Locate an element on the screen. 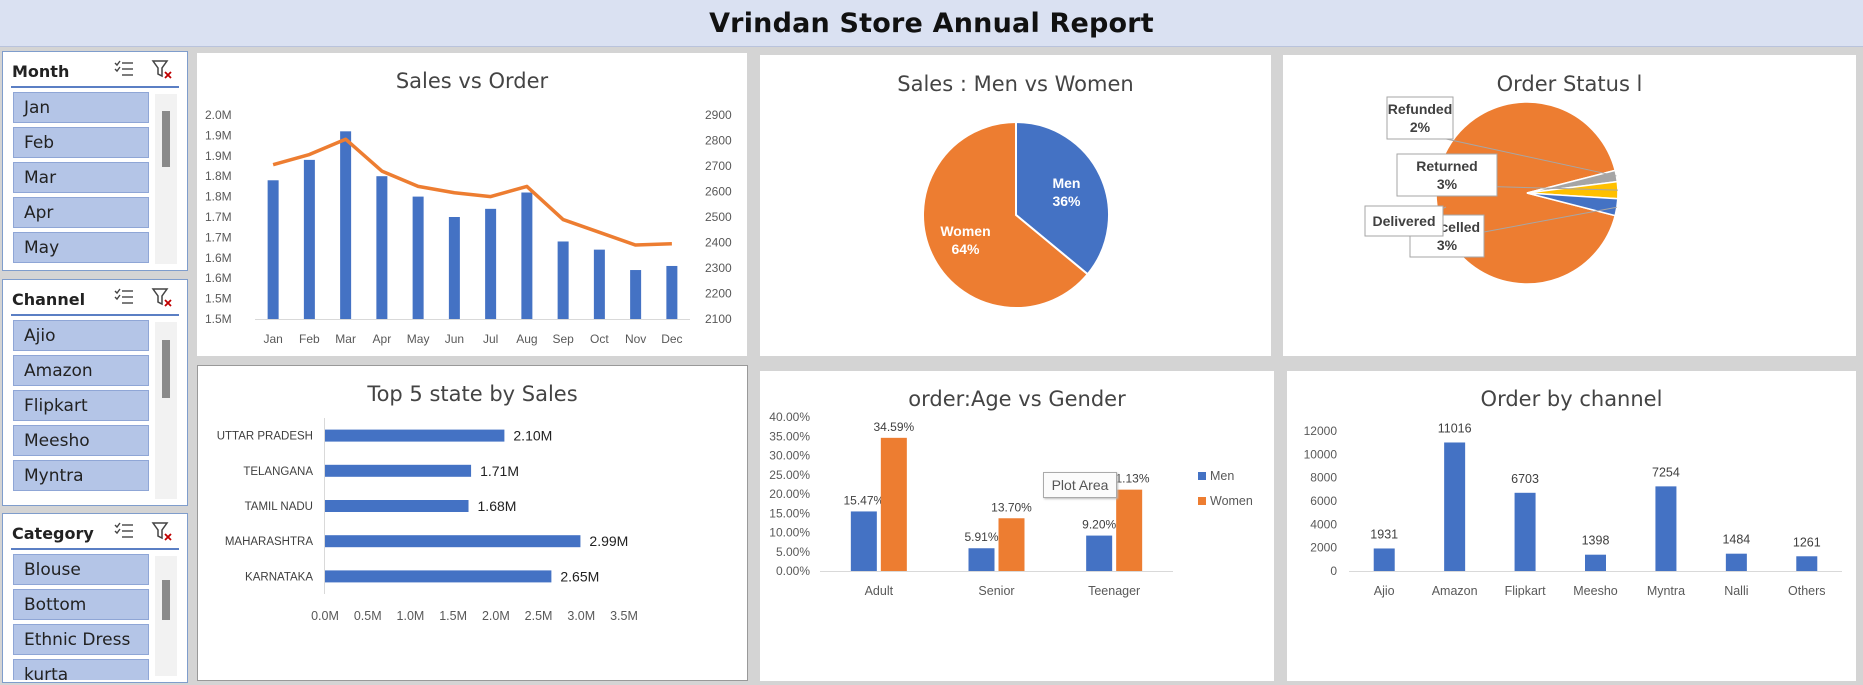  slicer-items: Blouse Bottom Ethnic Dress kurta is located at coordinates (82, 617).